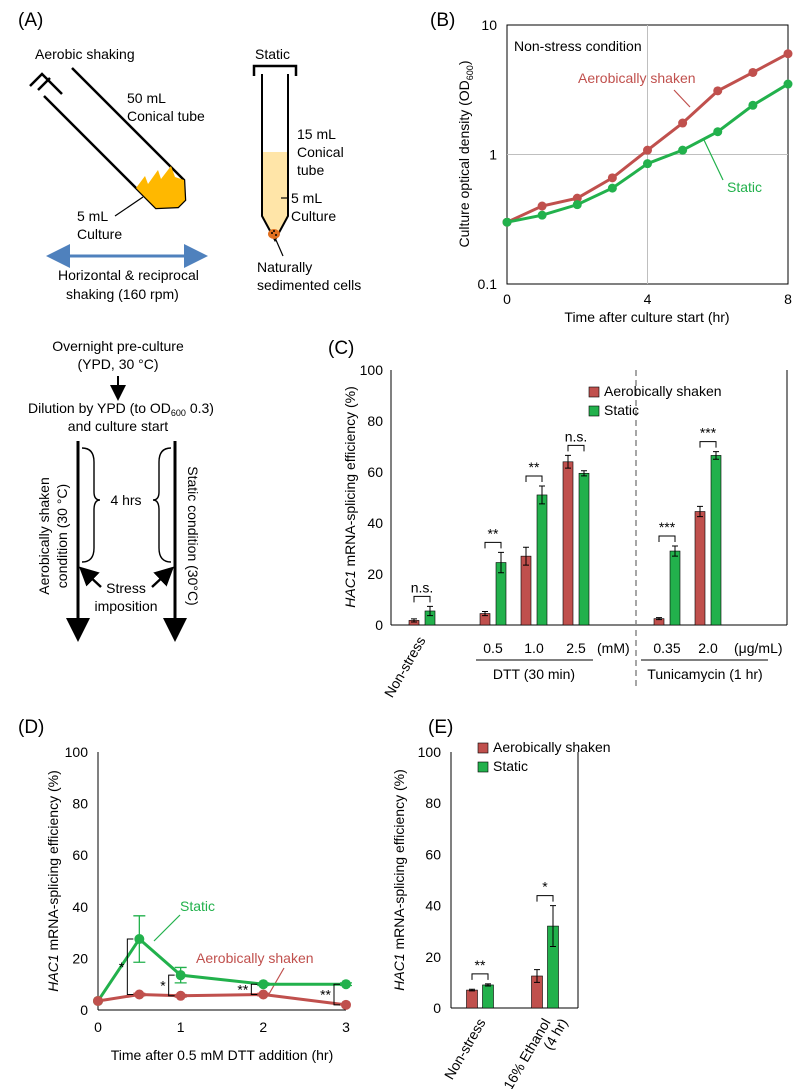 The width and height of the screenshot is (800, 1089). I want to click on panel-d-xtick-label: 0, so click(98, 1027).